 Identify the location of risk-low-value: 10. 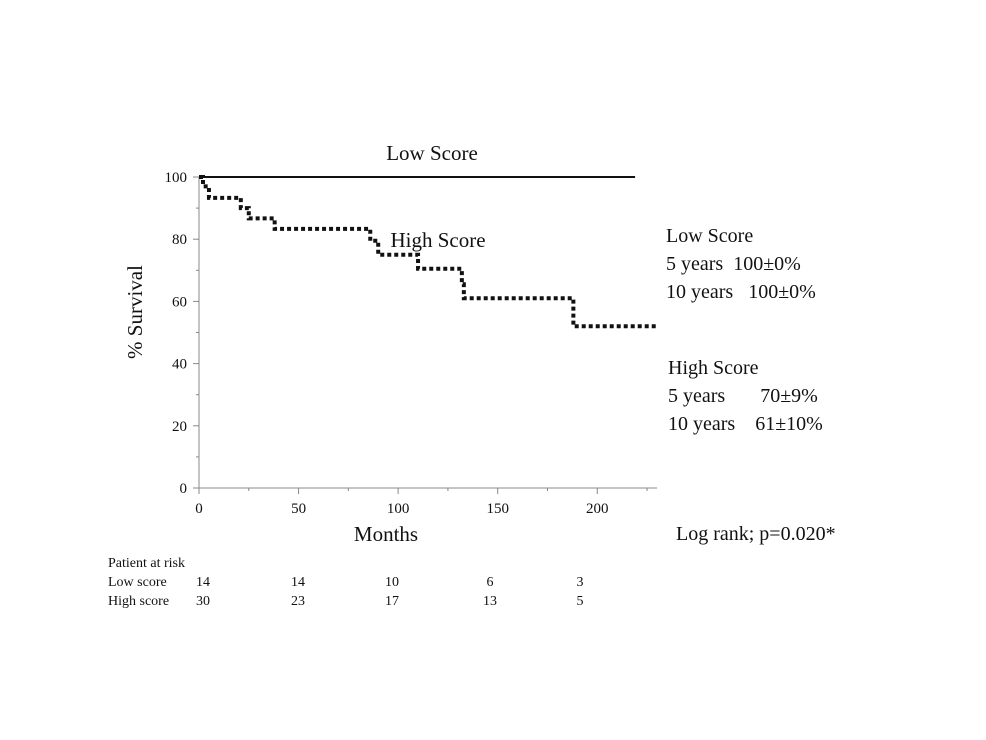
(392, 582).